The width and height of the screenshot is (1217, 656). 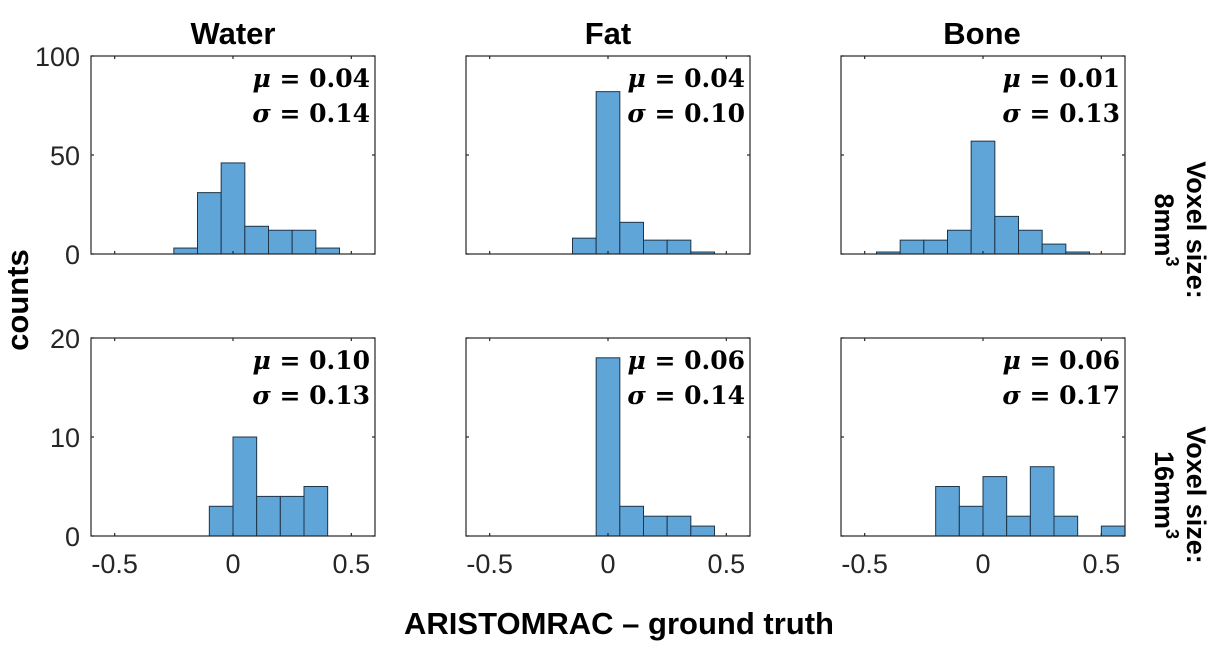 I want to click on mu-symbol-water-row1: μ, so click(x=261, y=78).